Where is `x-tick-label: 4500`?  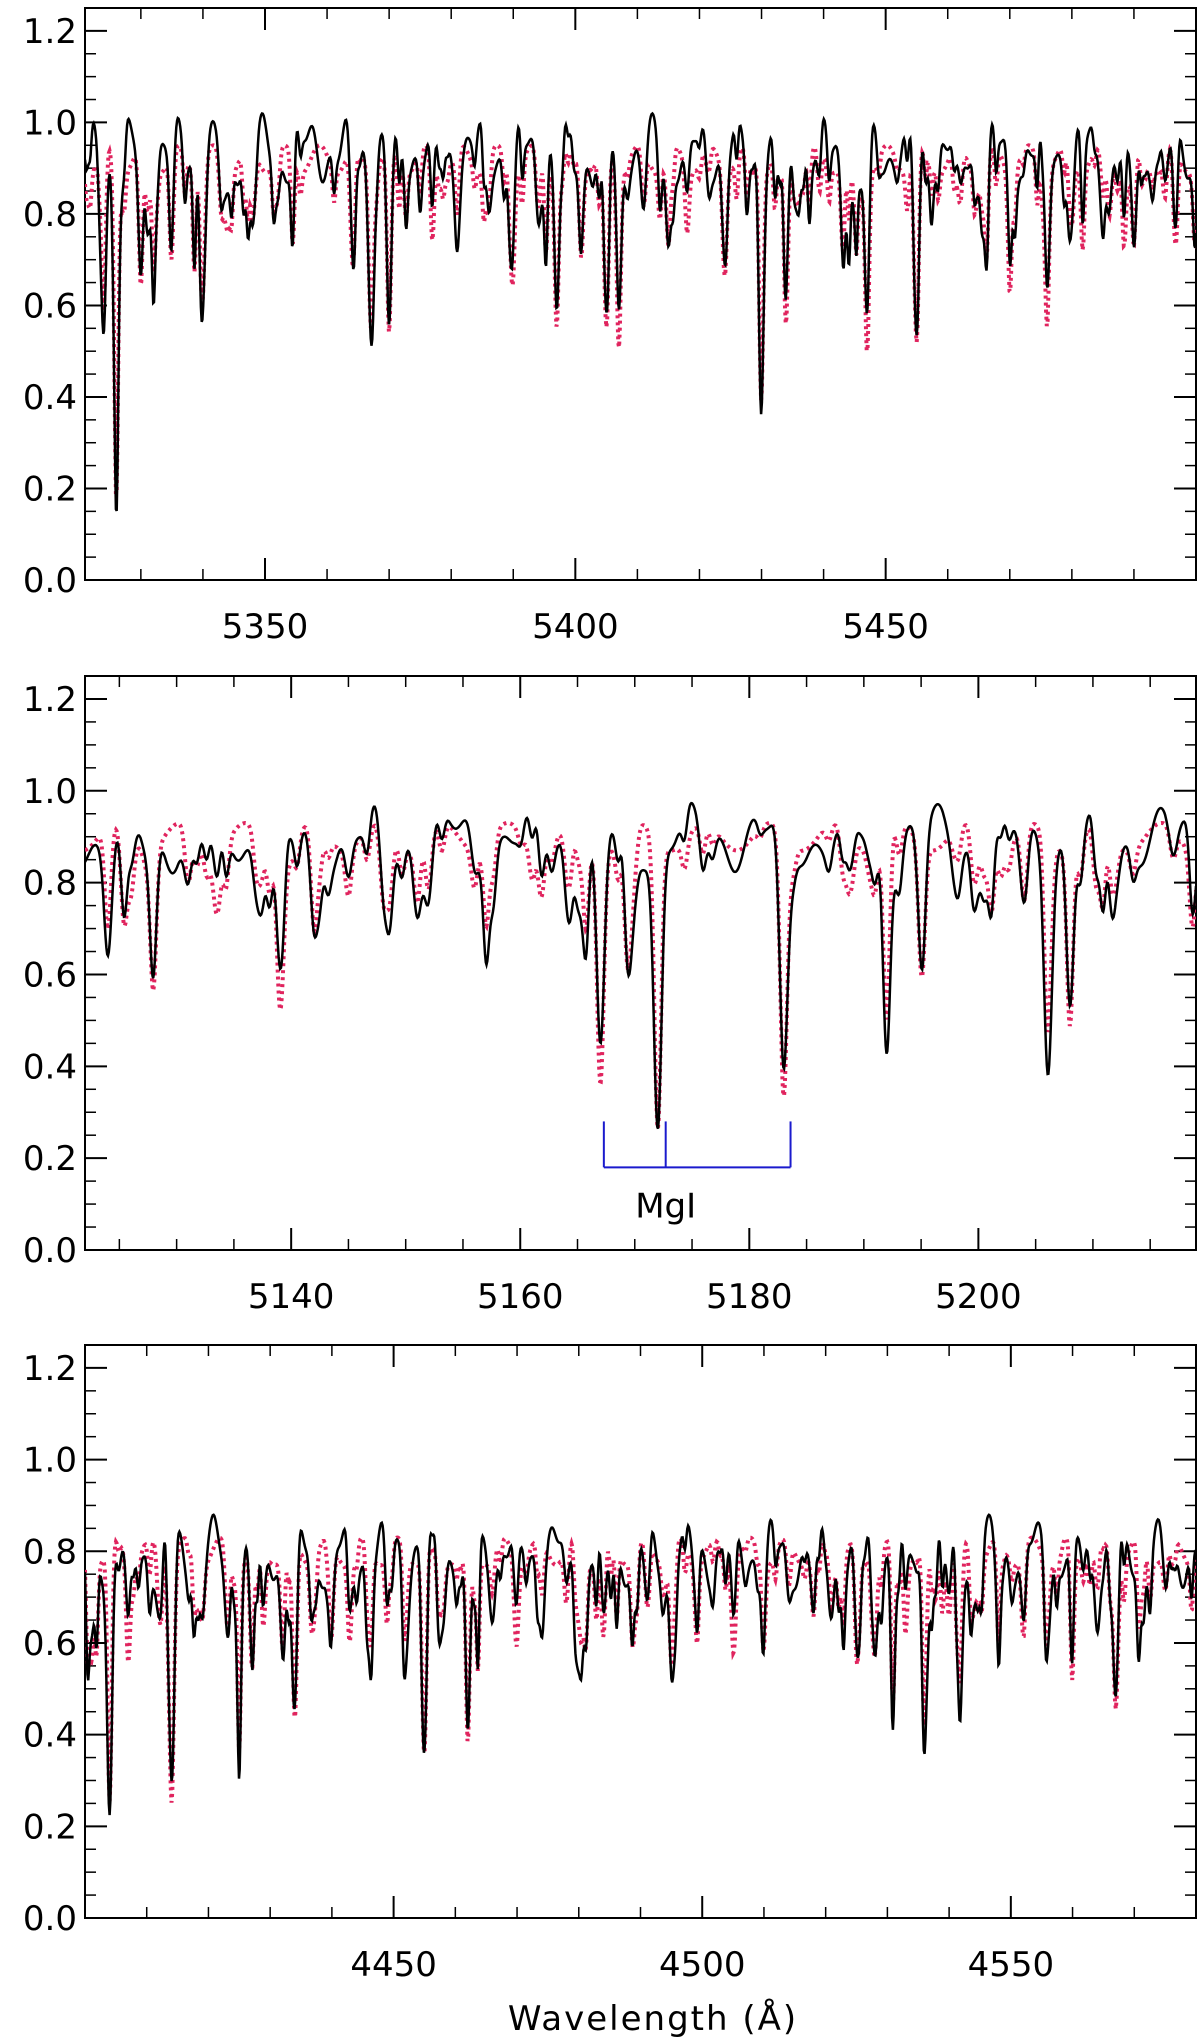 x-tick-label: 4500 is located at coordinates (702, 1965).